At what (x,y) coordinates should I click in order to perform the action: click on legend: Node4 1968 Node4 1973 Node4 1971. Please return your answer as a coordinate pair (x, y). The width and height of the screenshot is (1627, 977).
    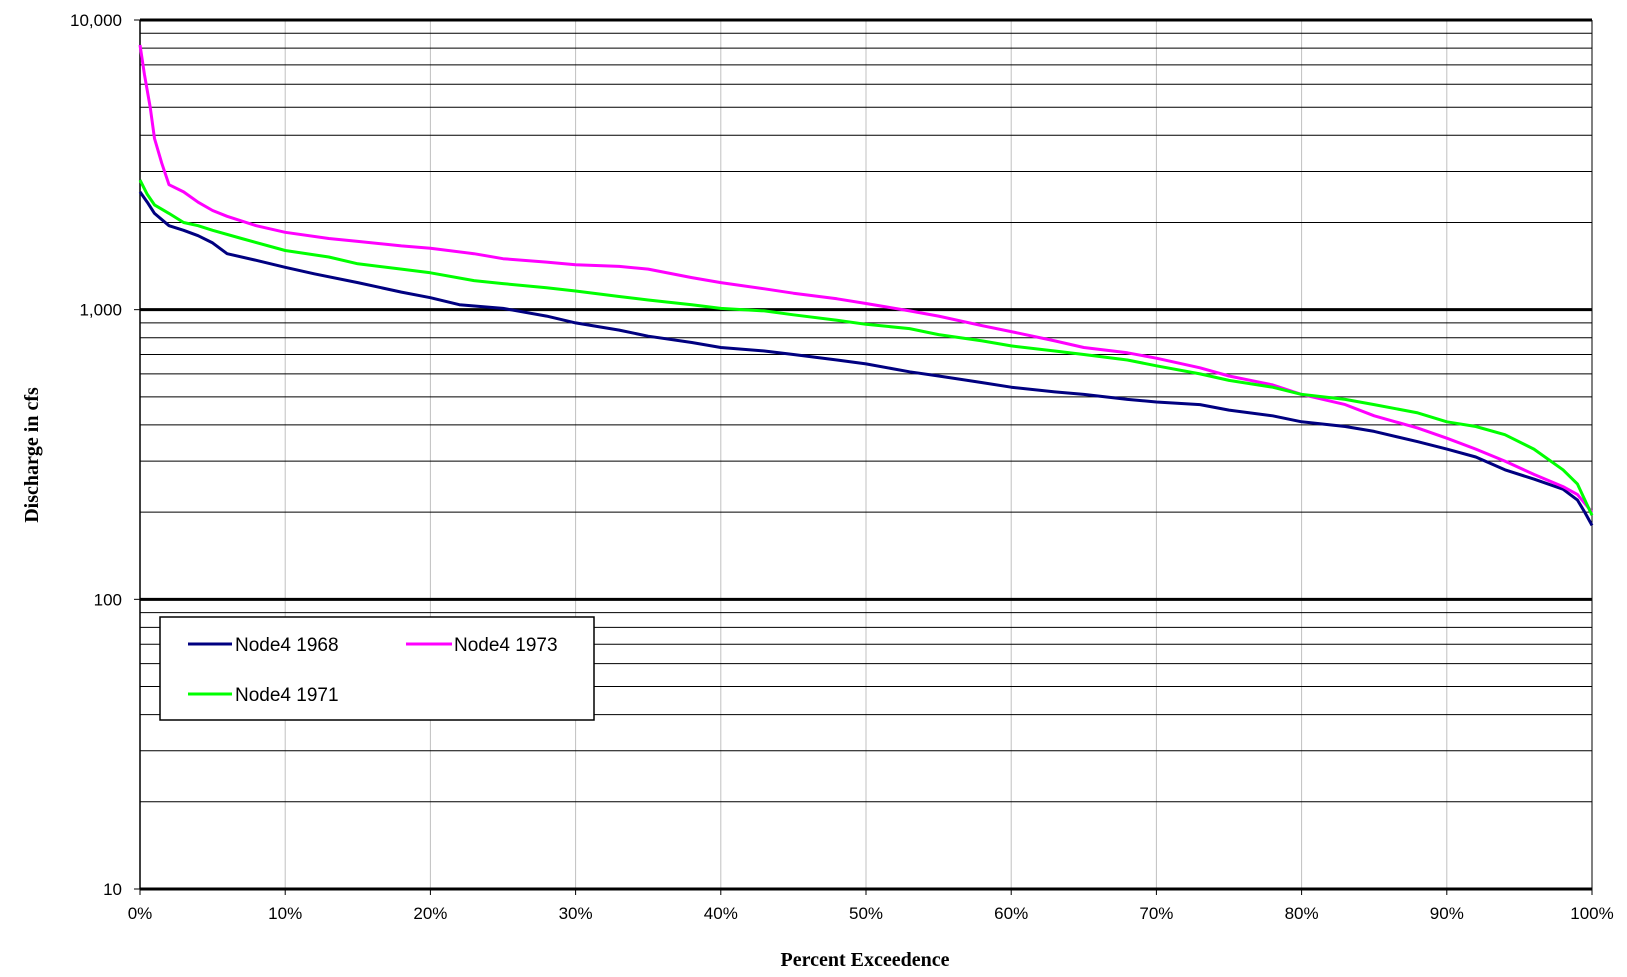
    Looking at the image, I should click on (377, 668).